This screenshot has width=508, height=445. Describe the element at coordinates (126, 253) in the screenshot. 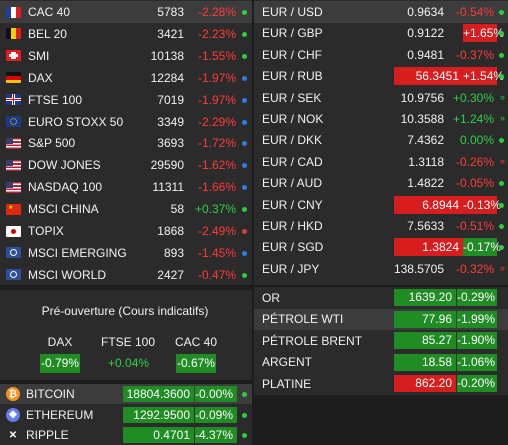

I see `index-row: MSCI EMERGING 893 -1.45%` at that location.